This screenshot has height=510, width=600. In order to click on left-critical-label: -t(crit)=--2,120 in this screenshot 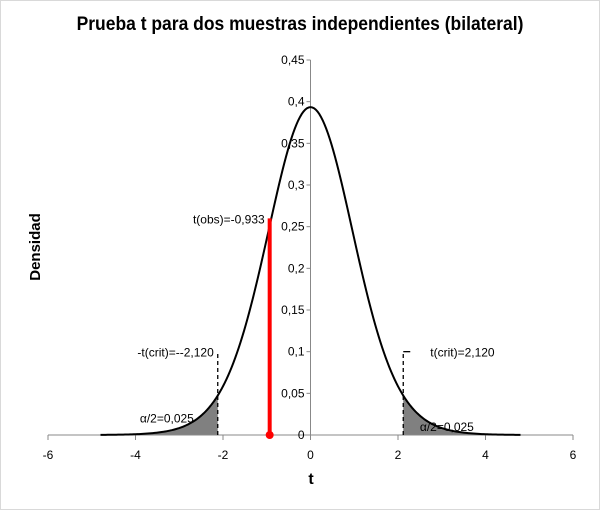, I will do `click(175, 353)`.